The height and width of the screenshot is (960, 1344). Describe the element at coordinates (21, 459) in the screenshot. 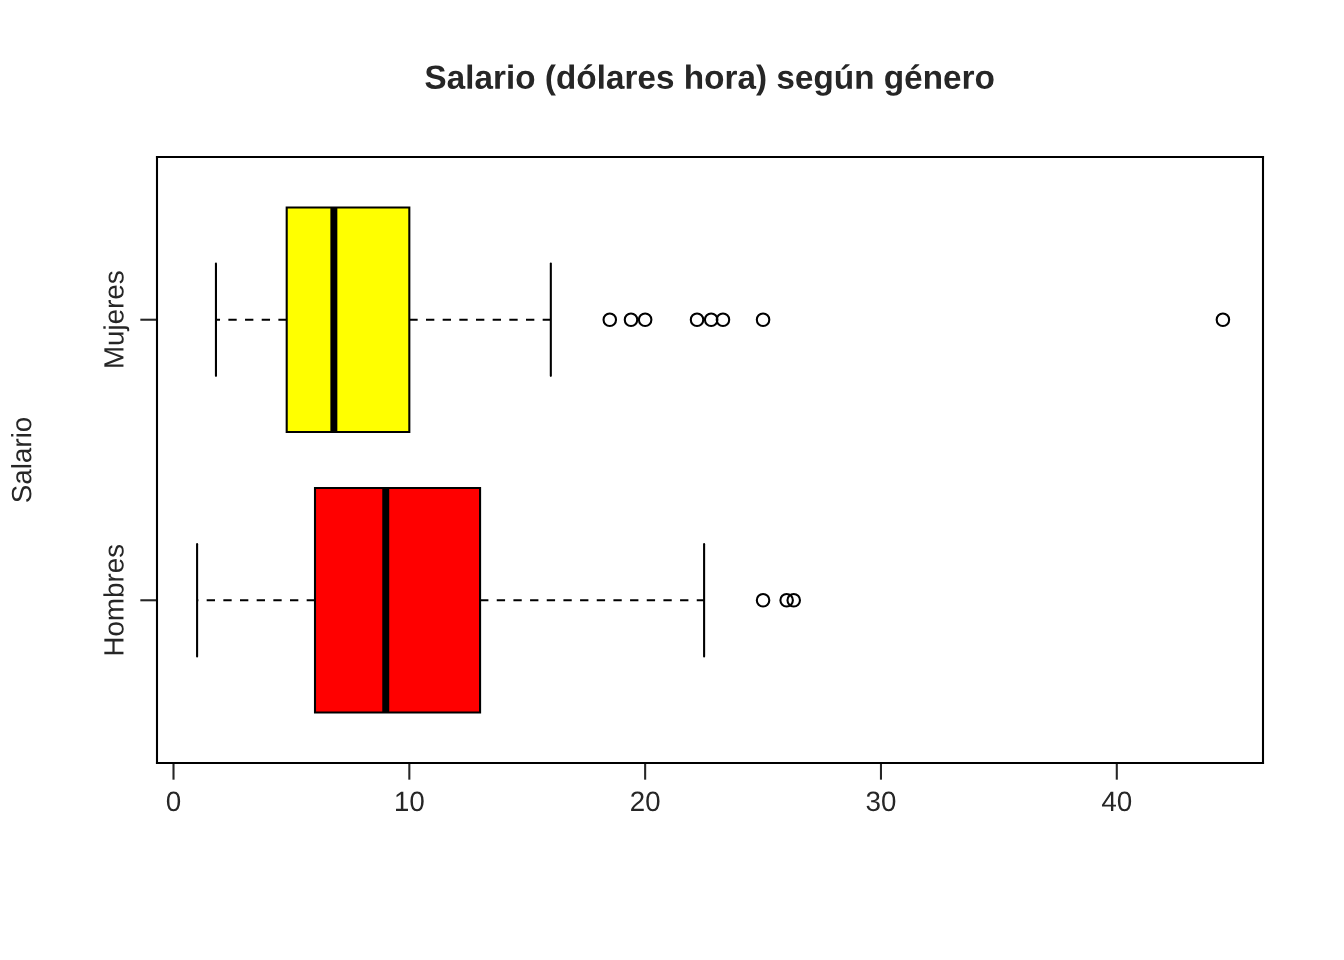

I see `y-axis-title: Salario` at that location.